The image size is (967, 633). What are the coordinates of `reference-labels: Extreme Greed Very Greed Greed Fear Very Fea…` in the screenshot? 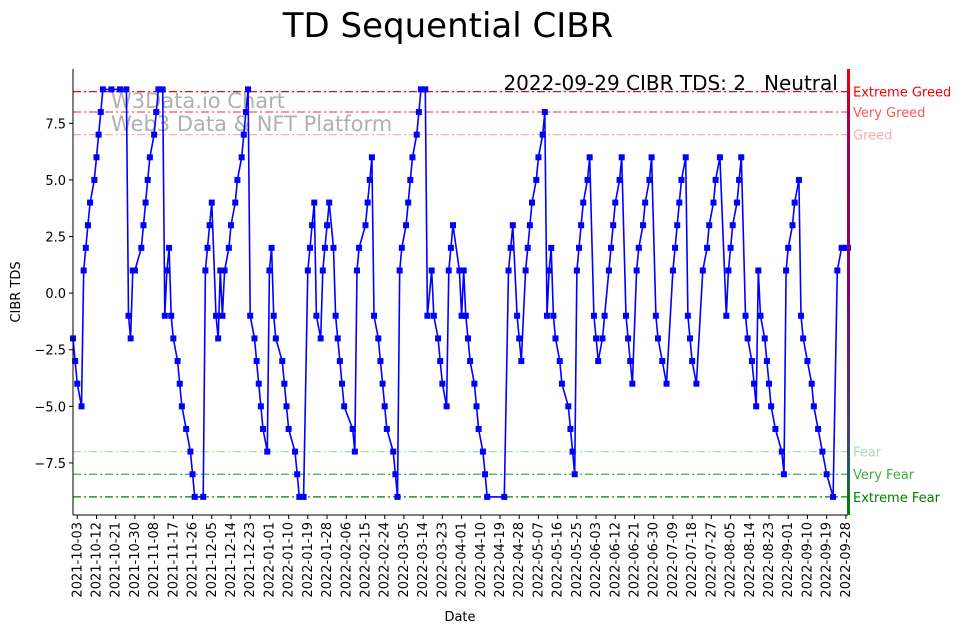 It's located at (902, 296).